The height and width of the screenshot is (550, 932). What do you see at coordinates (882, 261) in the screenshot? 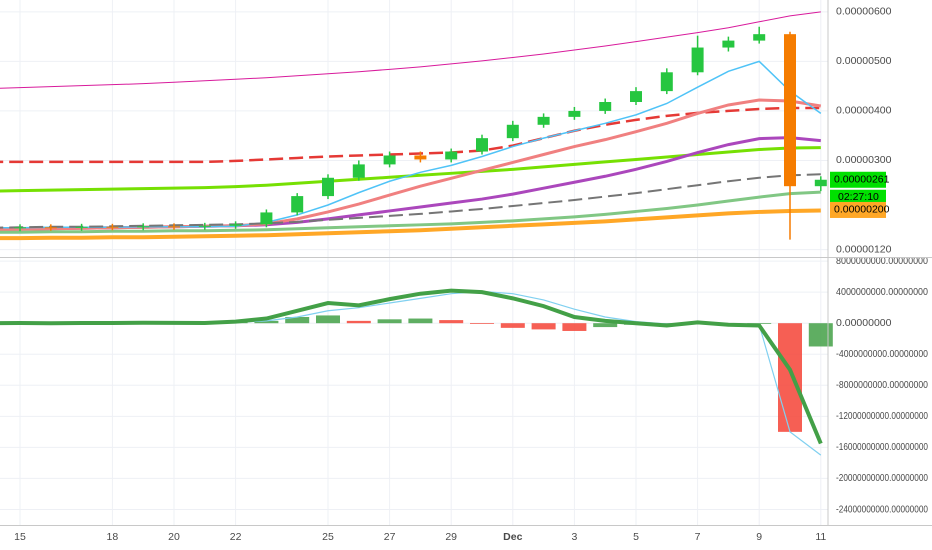
I see `y-tick-label: 8000000000.00000000` at bounding box center [882, 261].